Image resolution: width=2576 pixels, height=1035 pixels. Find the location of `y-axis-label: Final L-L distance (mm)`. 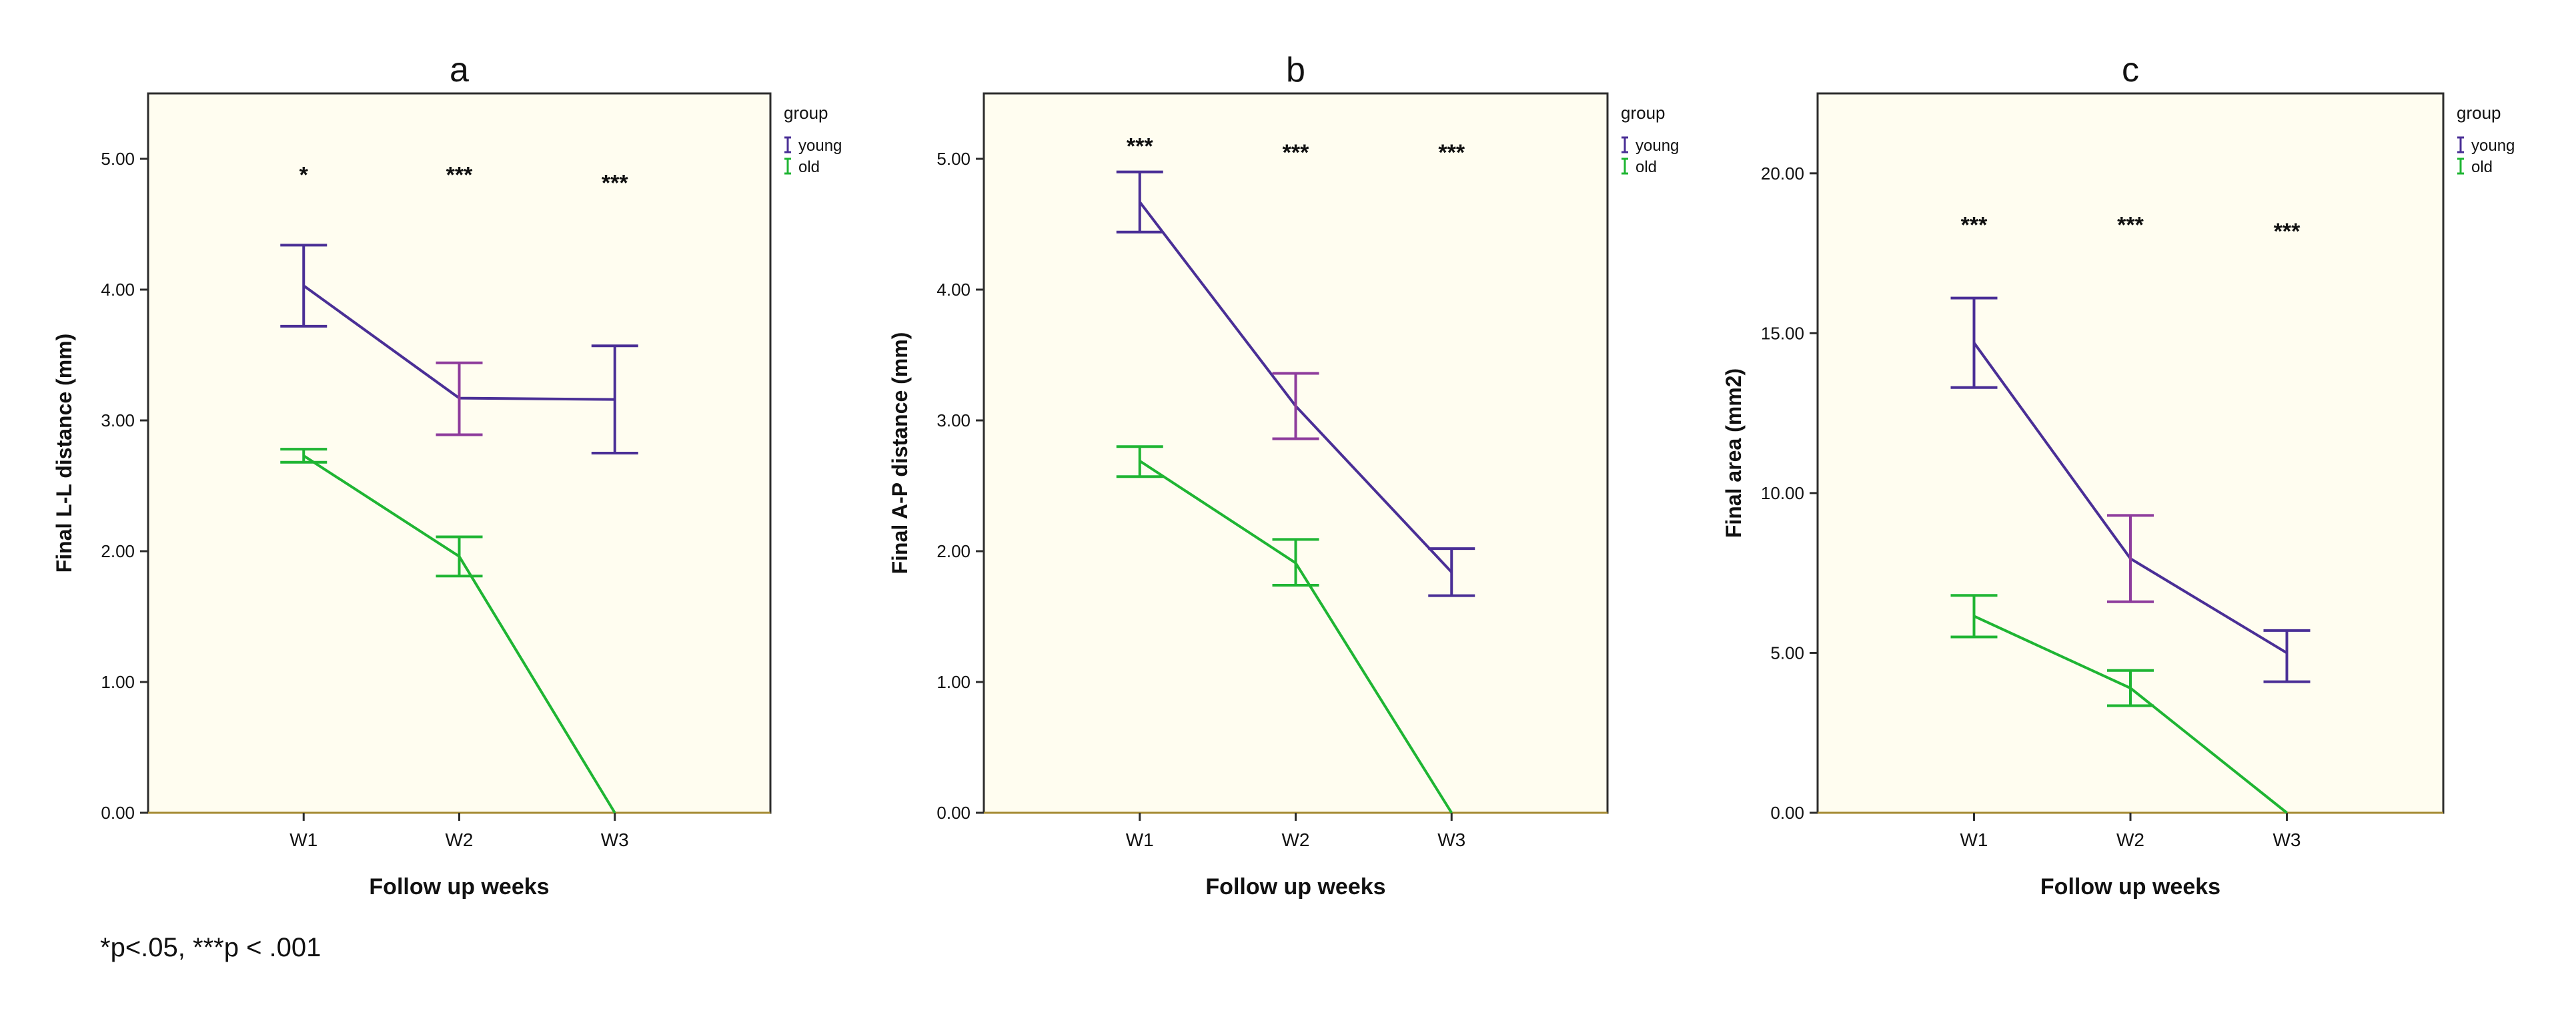

y-axis-label: Final L-L distance (mm) is located at coordinates (64, 453).